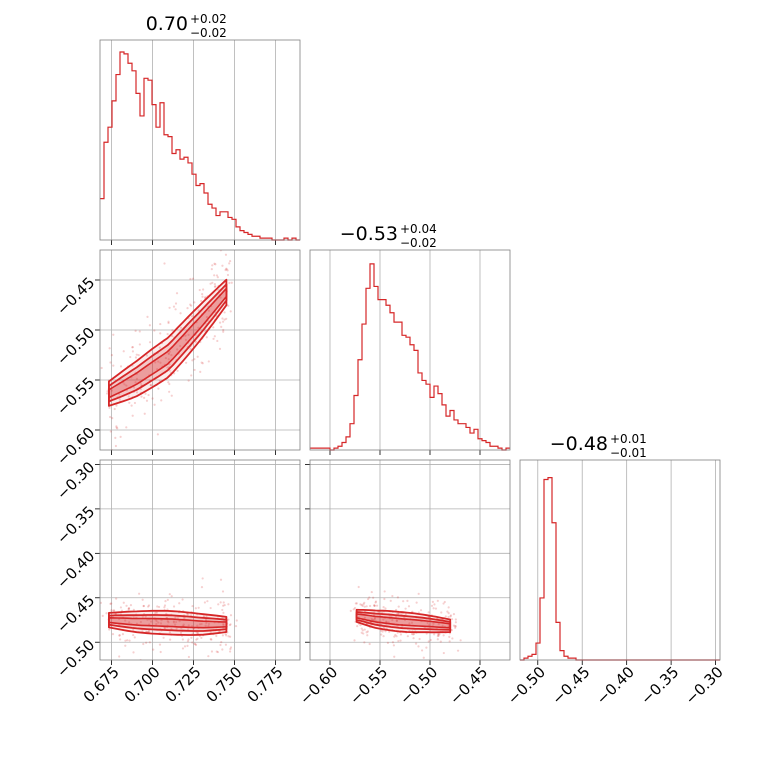  What do you see at coordinates (265, 684) in the screenshot?
I see `x-tick-label: 0.775` at bounding box center [265, 684].